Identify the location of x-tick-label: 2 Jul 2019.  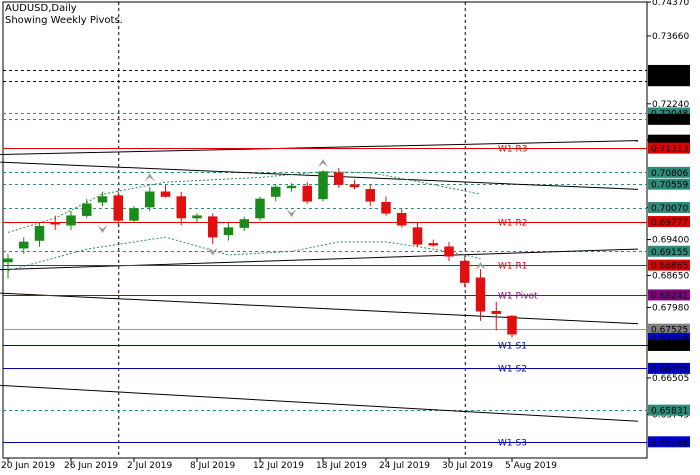
(149, 466).